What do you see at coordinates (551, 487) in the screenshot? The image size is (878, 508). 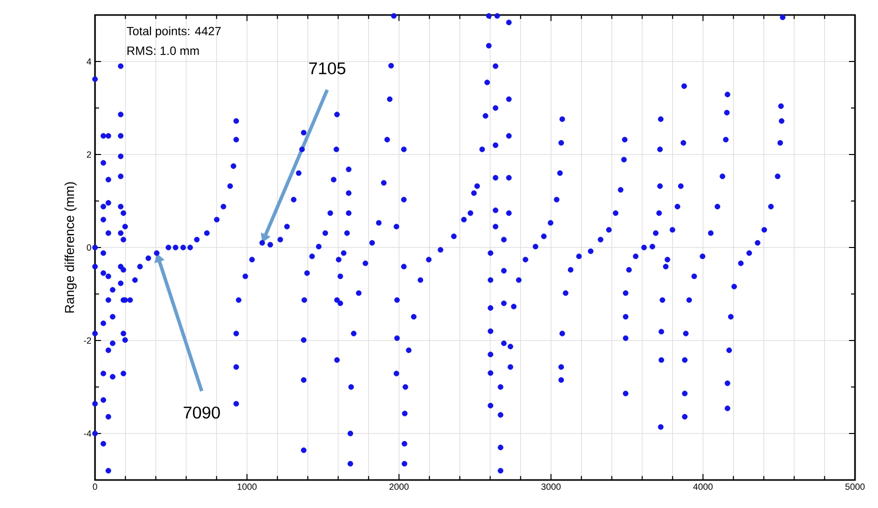 I see `x-tick-label: 3000` at bounding box center [551, 487].